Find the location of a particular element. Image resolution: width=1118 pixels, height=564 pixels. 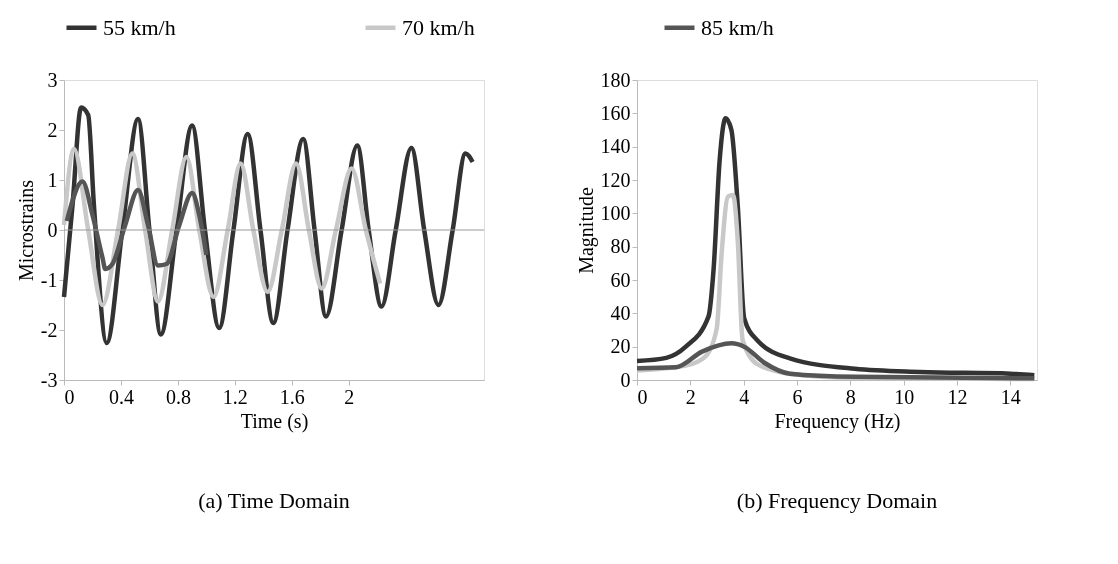

x-axis-title: Time (s) is located at coordinates (274, 421).